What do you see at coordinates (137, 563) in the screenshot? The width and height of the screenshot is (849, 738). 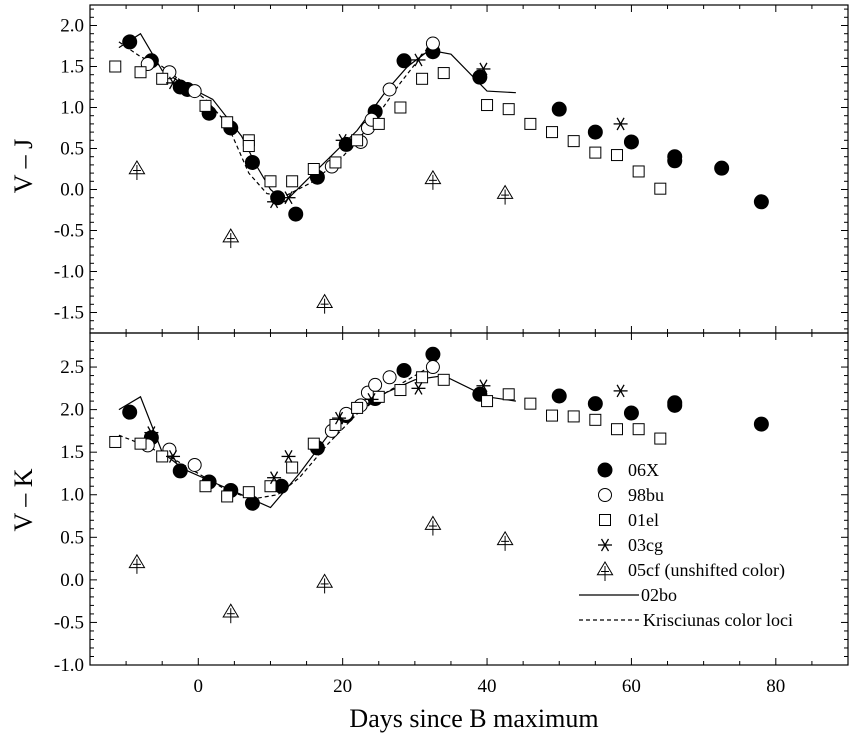 I see `point-05cf` at bounding box center [137, 563].